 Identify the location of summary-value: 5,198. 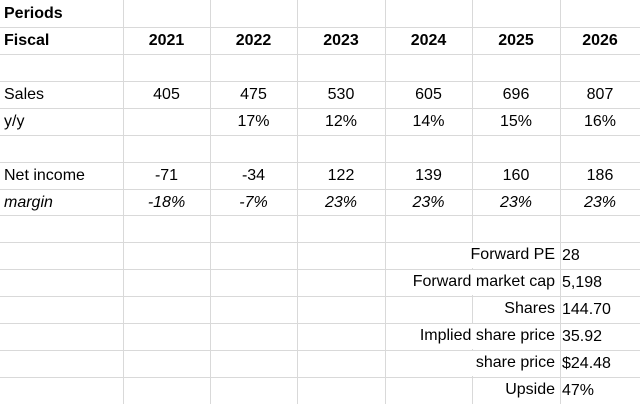
(582, 283).